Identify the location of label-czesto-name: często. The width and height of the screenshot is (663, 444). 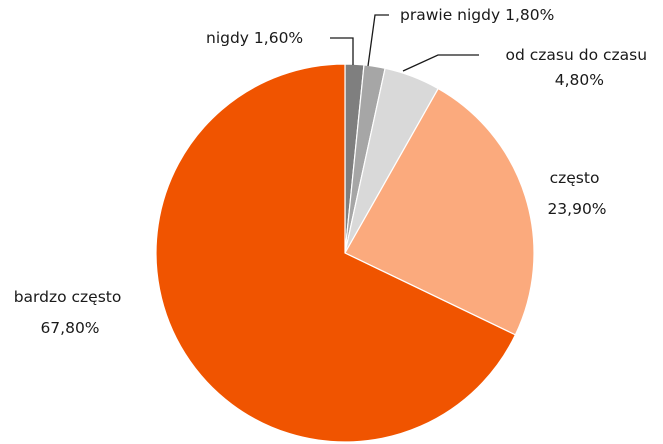
(575, 178).